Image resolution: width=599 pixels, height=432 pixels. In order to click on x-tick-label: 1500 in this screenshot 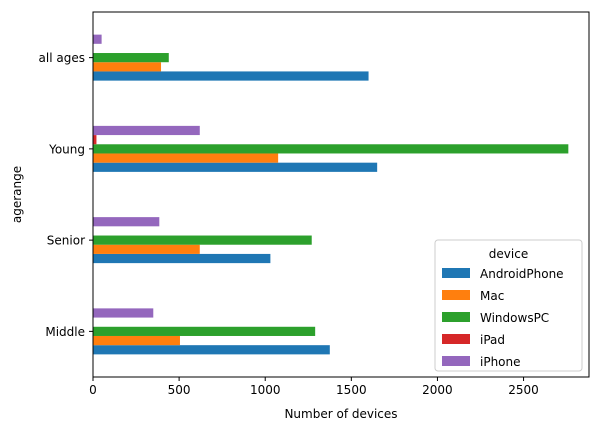, I will do `click(351, 390)`.